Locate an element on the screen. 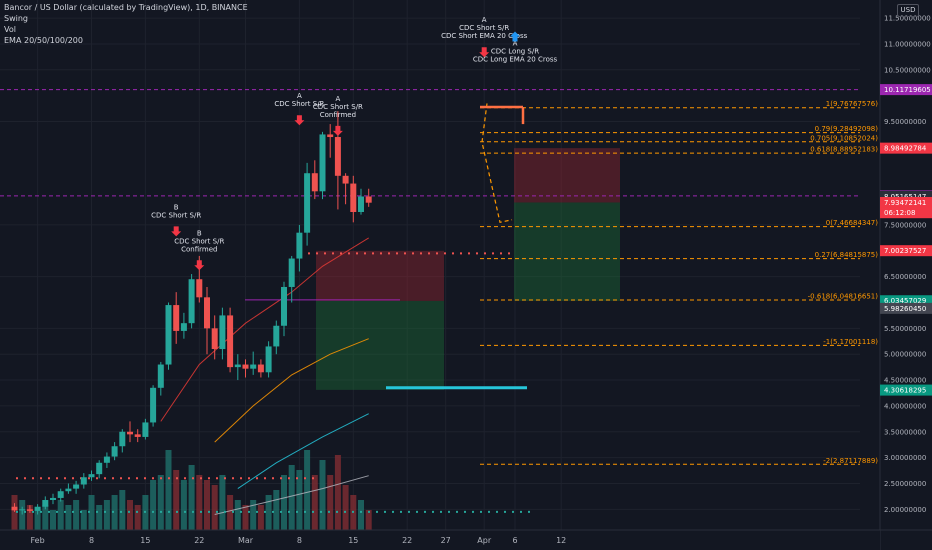  signal-label: CDC Long S/R is located at coordinates (515, 52).